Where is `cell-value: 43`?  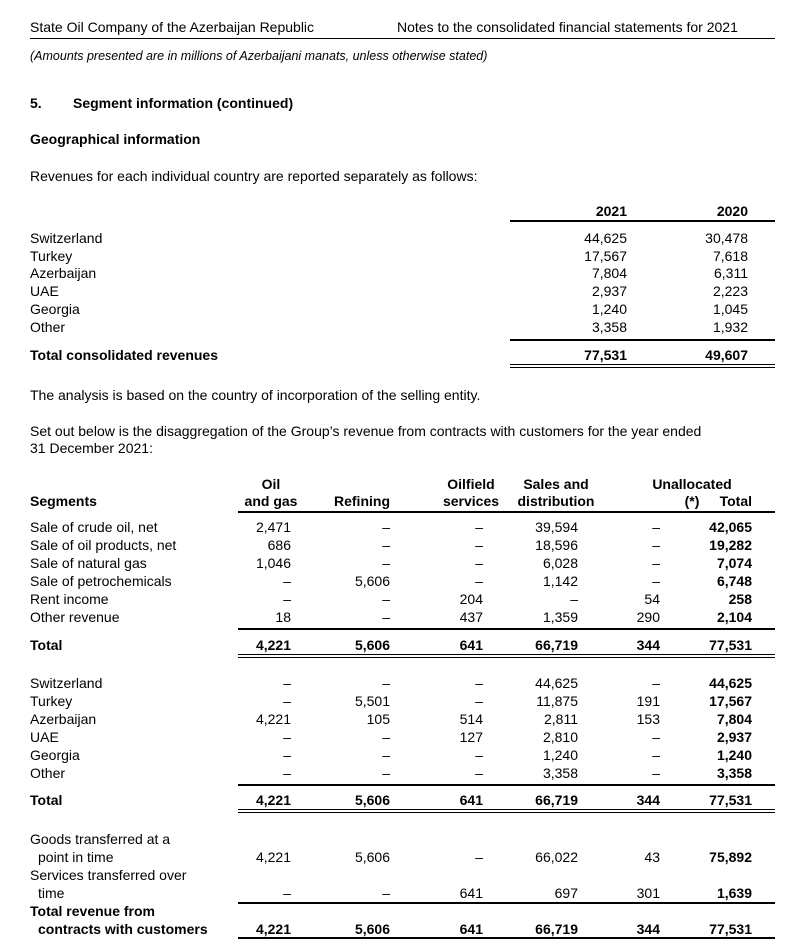 cell-value: 43 is located at coordinates (652, 857).